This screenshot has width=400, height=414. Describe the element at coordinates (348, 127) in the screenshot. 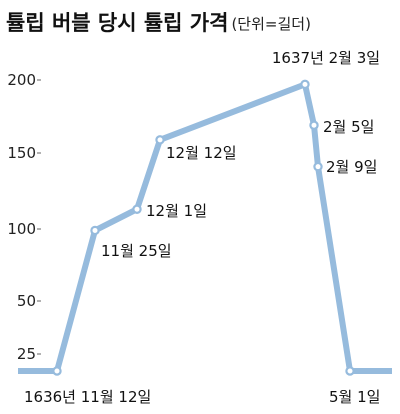

I see `date-label: 2월 5일` at that location.